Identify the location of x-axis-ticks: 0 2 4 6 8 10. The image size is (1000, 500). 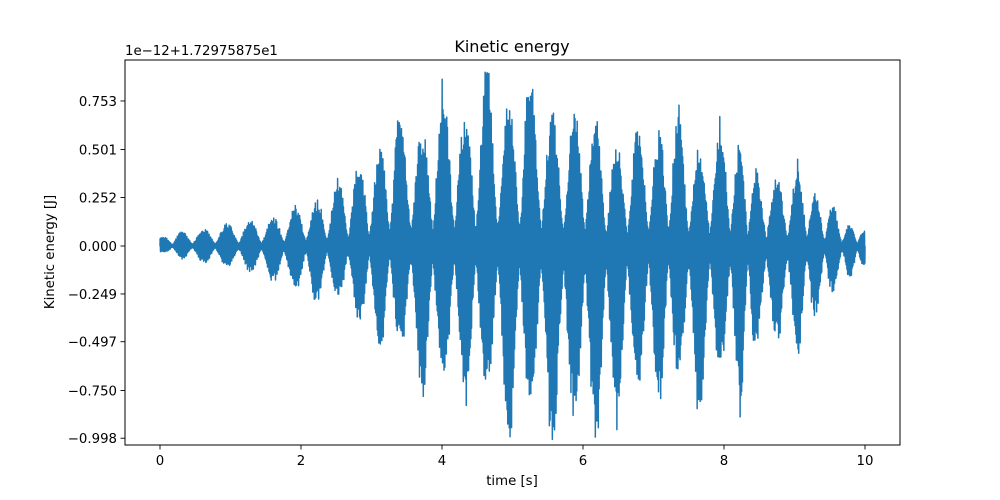
(515, 457).